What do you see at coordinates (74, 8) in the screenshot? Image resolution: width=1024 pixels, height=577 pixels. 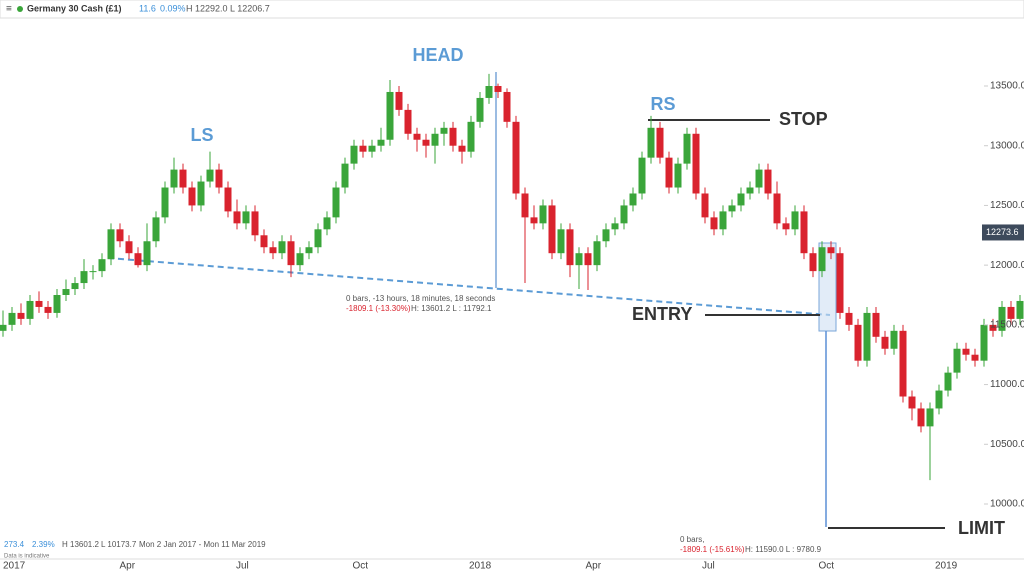 I see `instrument: Germany 30 Cash (£1)` at bounding box center [74, 8].